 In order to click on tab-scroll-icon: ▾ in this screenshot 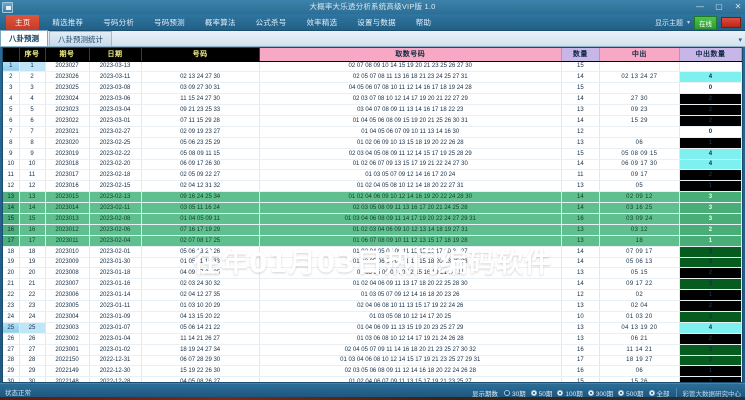, I will do `click(740, 40)`.